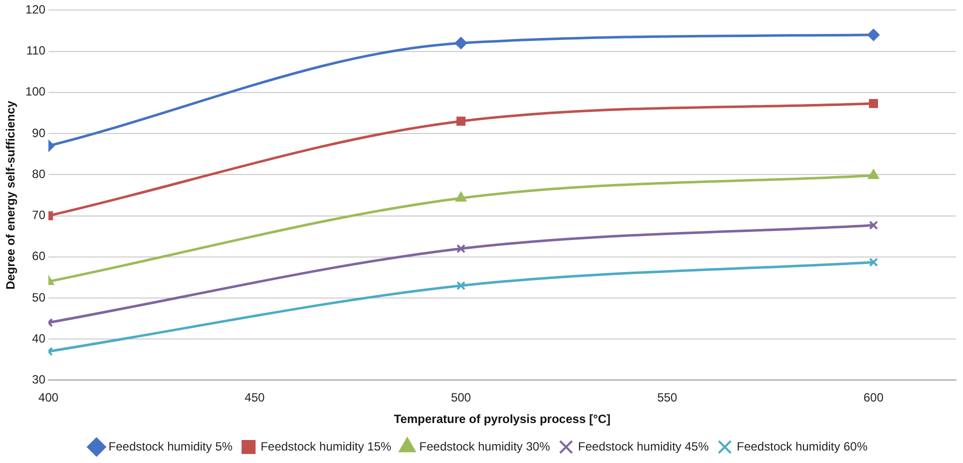  I want to click on y-tick-label: 120, so click(35, 9).